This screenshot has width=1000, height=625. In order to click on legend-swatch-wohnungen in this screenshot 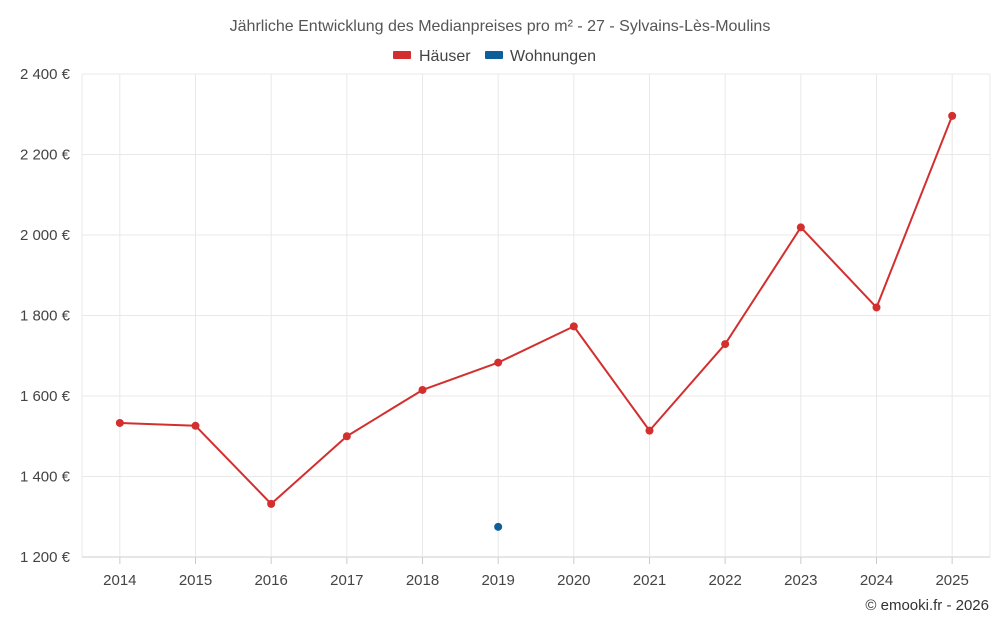, I will do `click(494, 55)`.